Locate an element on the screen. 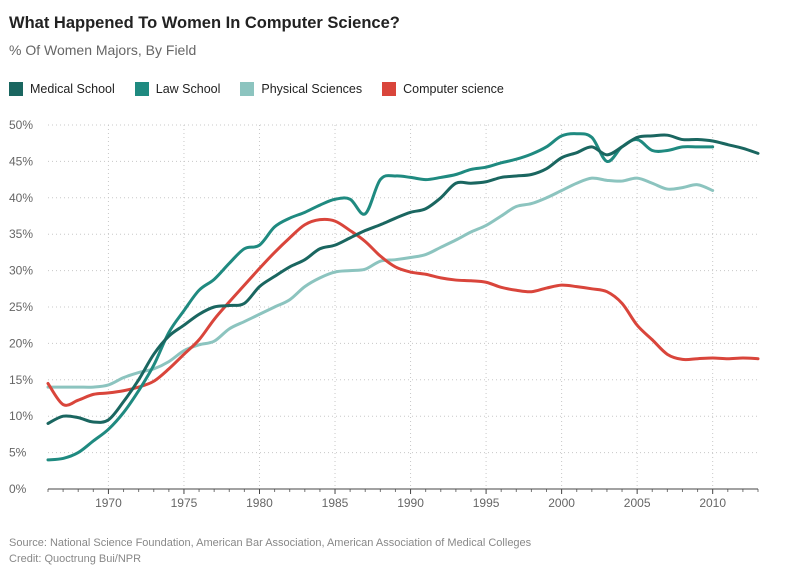  y-axis: 0% 5% 10% 15% 20% 25% 30% 35% 40% 45% 50% is located at coordinates (21, 307).